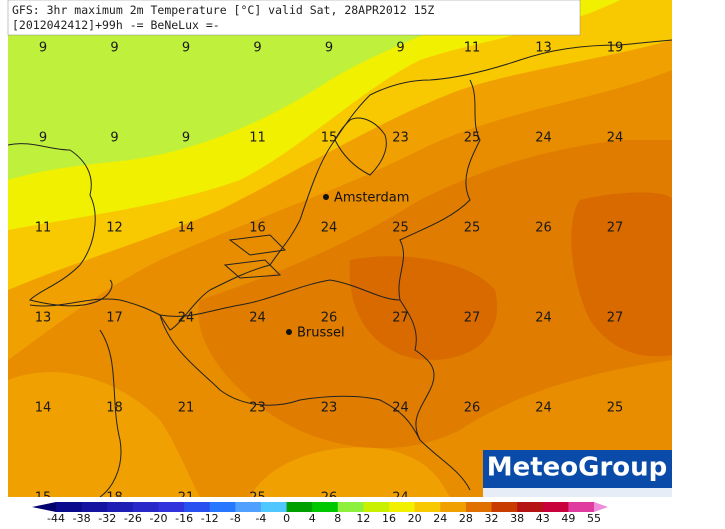 This screenshot has width=725, height=529. I want to click on legend-tick-label: 24, so click(440, 518).